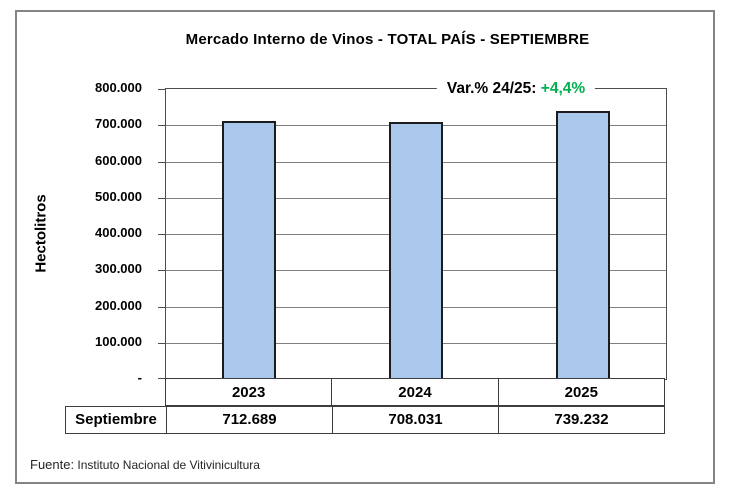 The image size is (730, 499). I want to click on data-table-value-row: Septiembre 712.689 708.031 739.232, so click(365, 419).